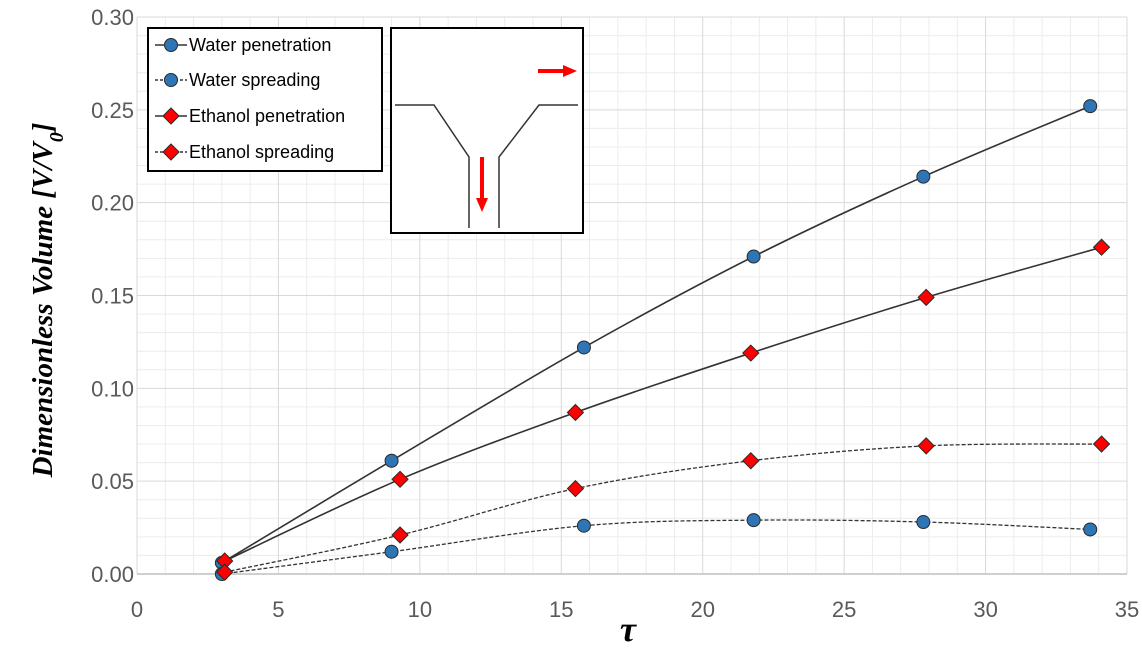 The height and width of the screenshot is (651, 1142). Describe the element at coordinates (43, 129) in the screenshot. I see `y-axis-label-bracket: ]` at that location.